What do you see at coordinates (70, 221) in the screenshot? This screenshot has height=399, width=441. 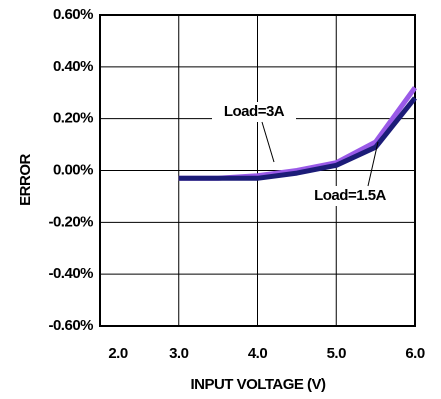 I see `y-tick-label: -0.20%` at bounding box center [70, 221].